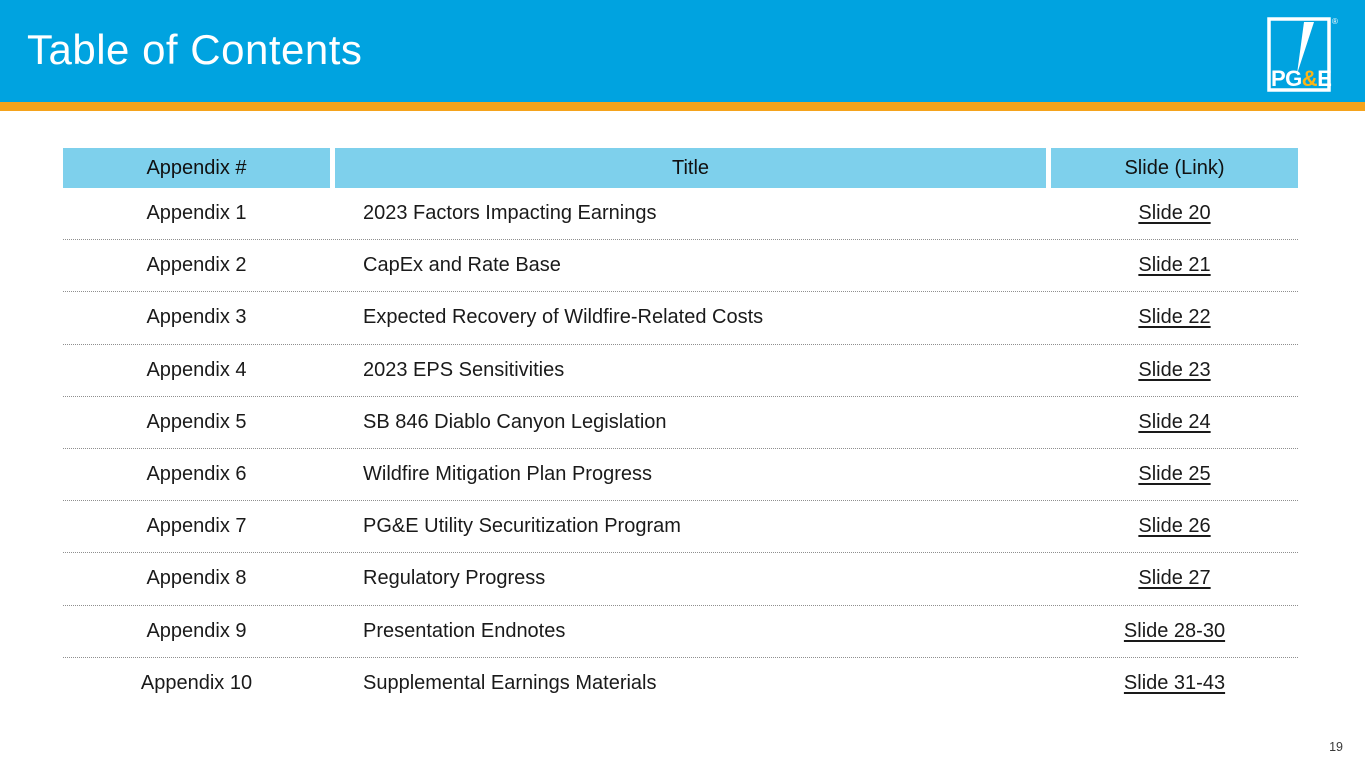 The image size is (1365, 768). I want to click on slide-link: Slide 21, so click(1174, 265).